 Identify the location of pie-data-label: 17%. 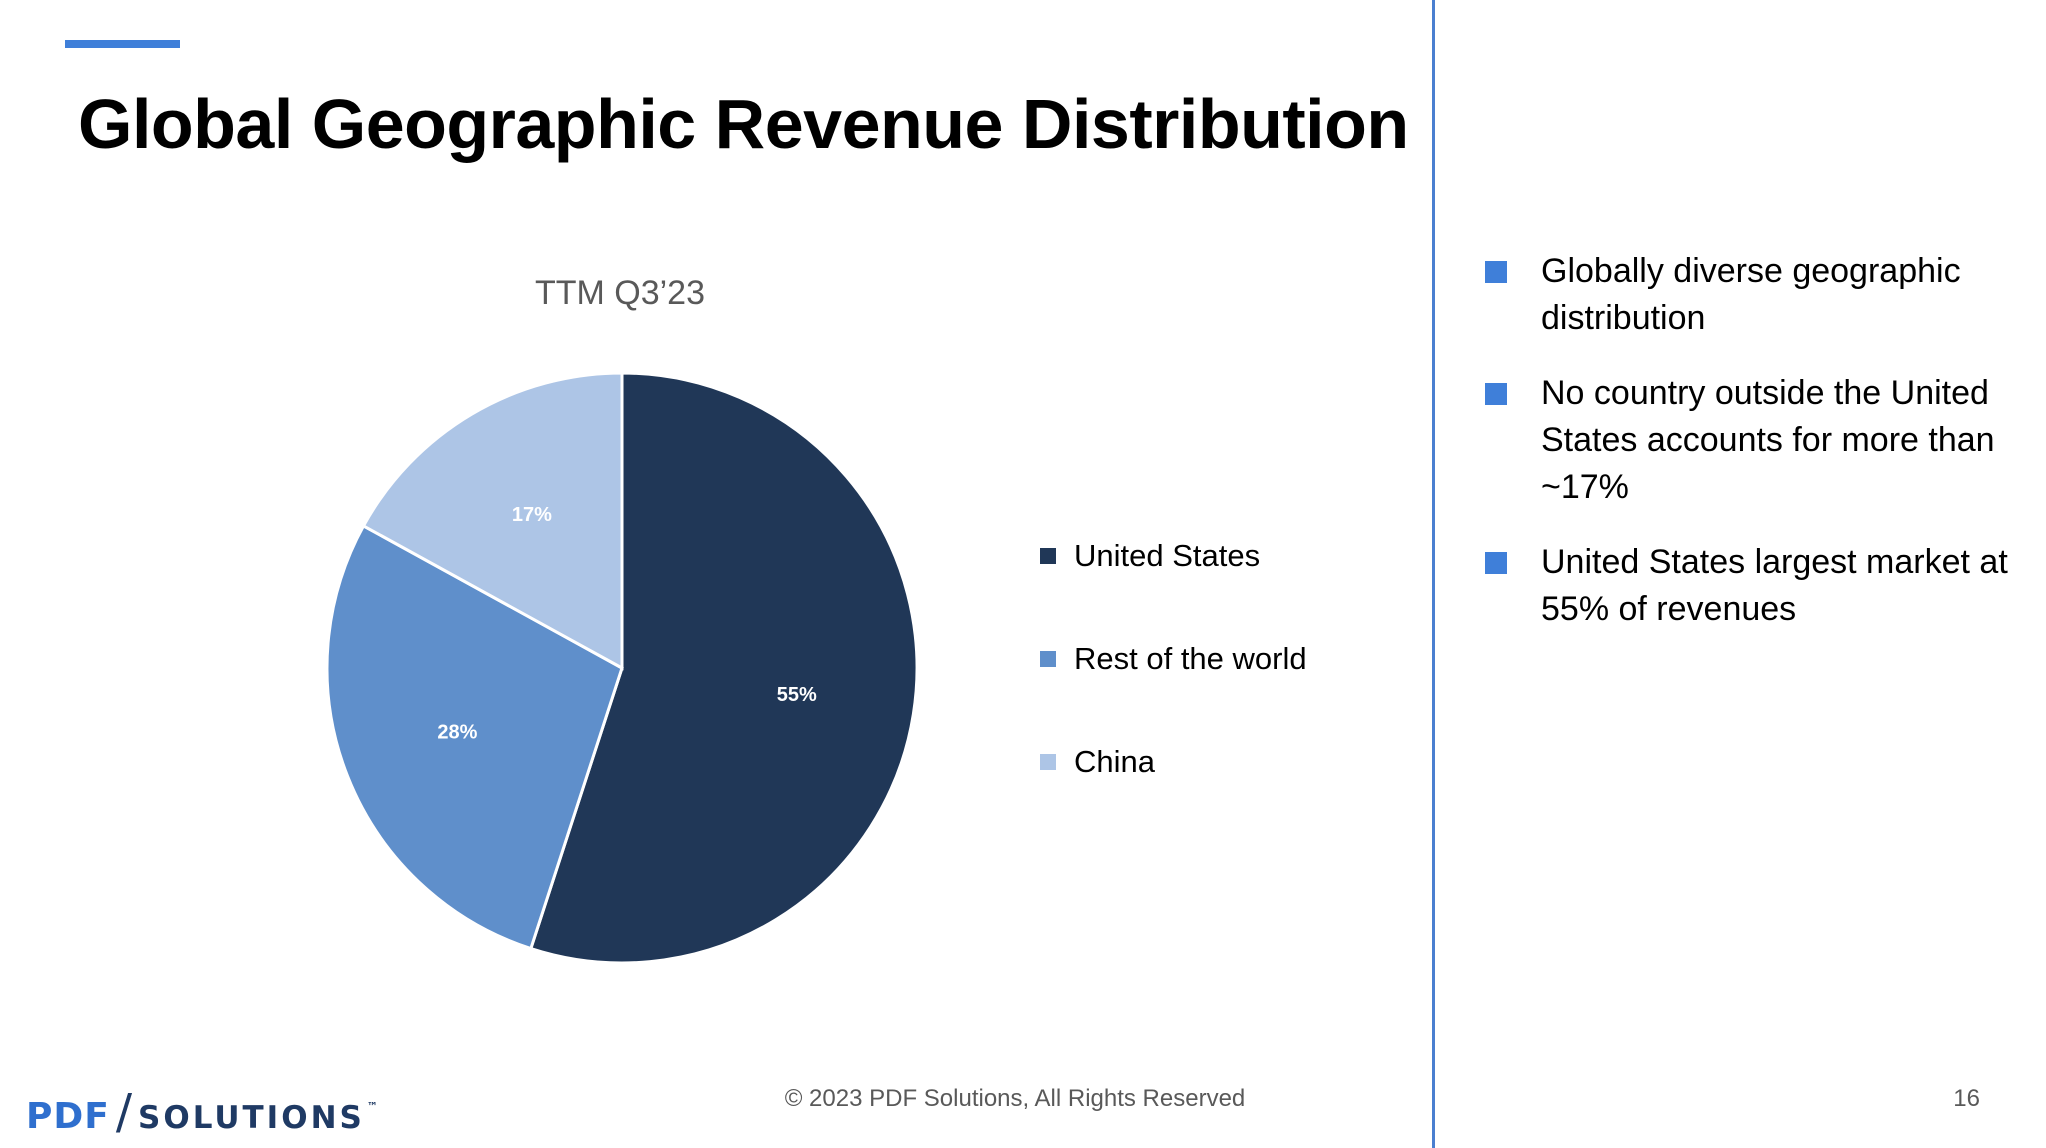
(532, 515).